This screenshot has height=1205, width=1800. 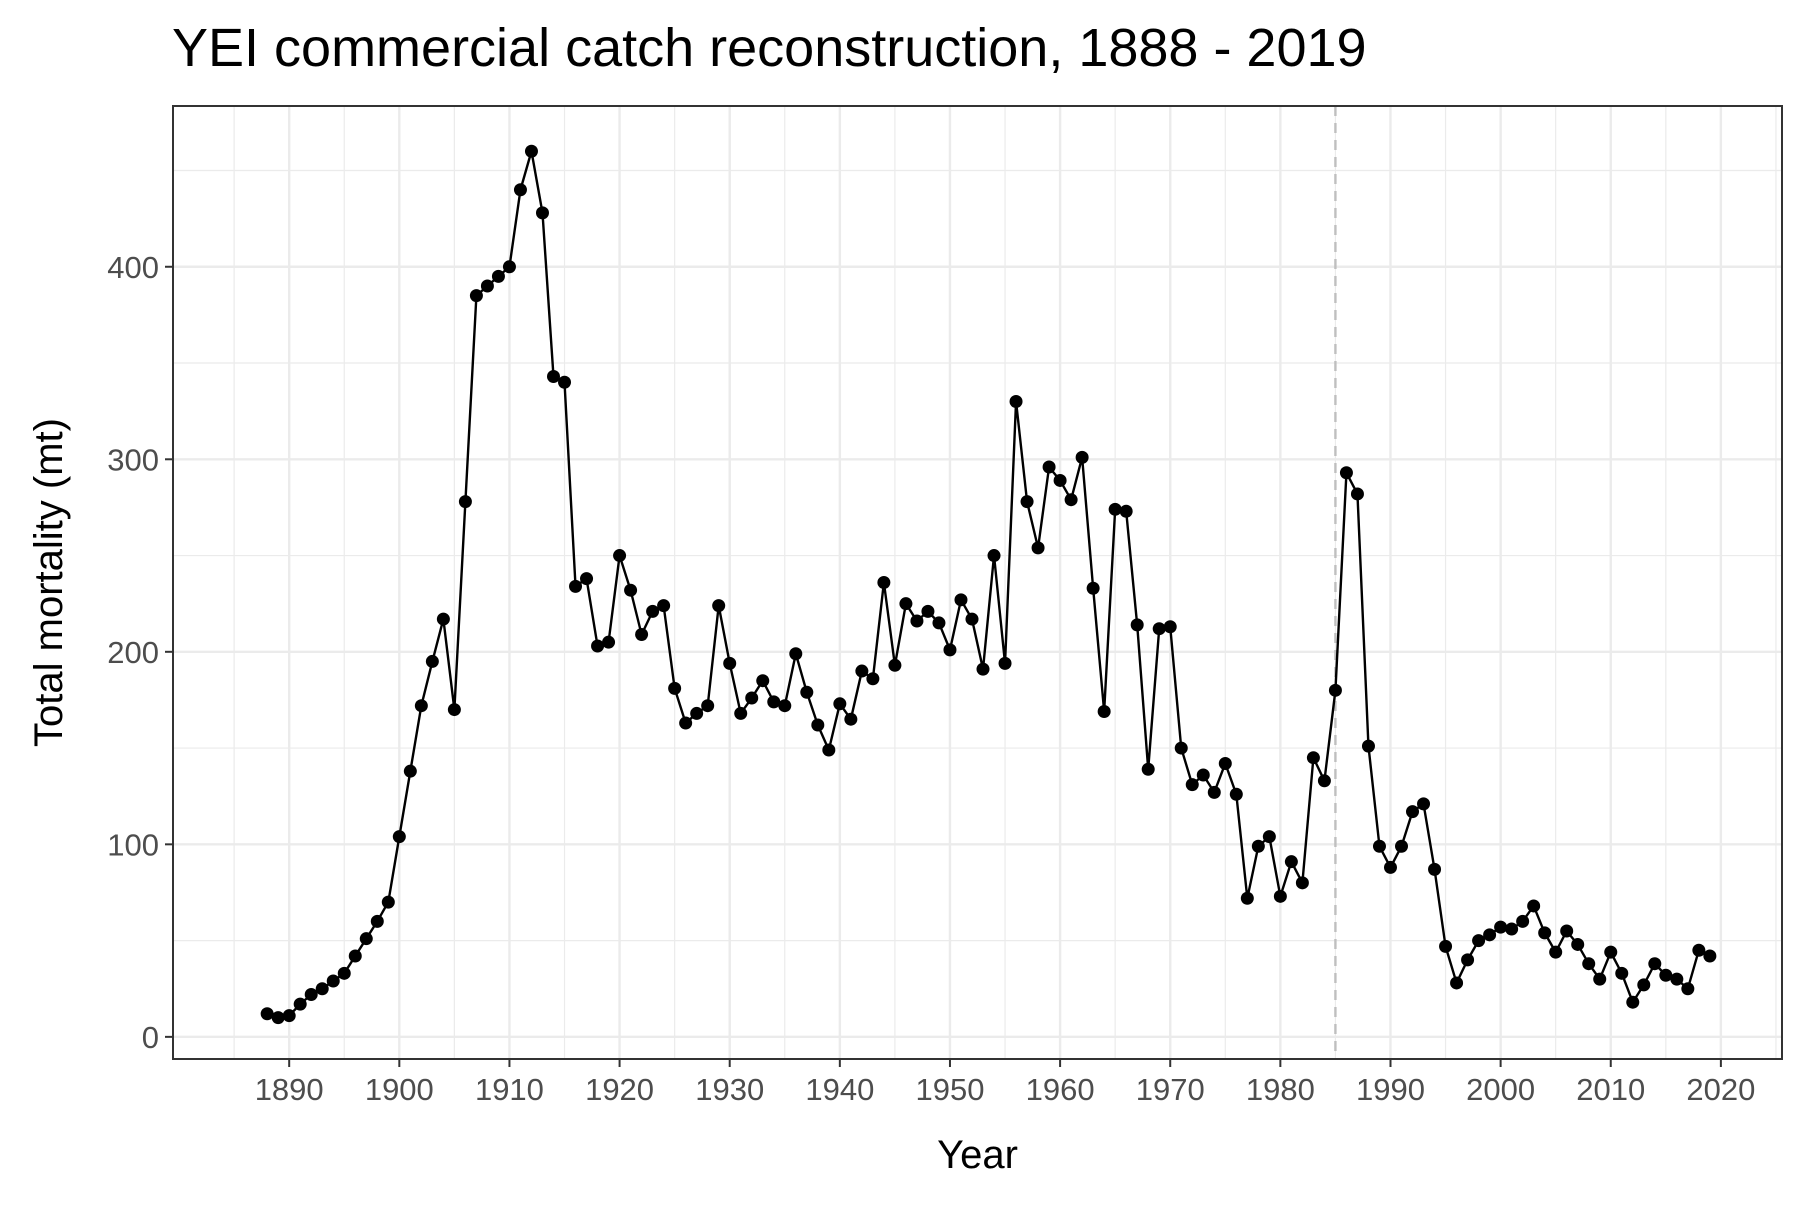 What do you see at coordinates (619, 1089) in the screenshot?
I see `x-tick-label: 1920` at bounding box center [619, 1089].